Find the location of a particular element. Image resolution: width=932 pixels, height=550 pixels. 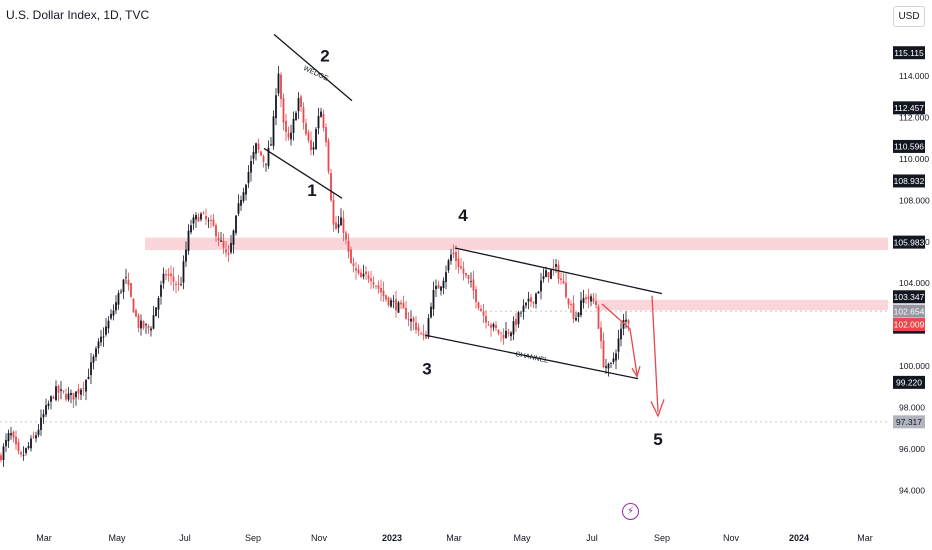

y-tick-label: 104.000 is located at coordinates (914, 283).